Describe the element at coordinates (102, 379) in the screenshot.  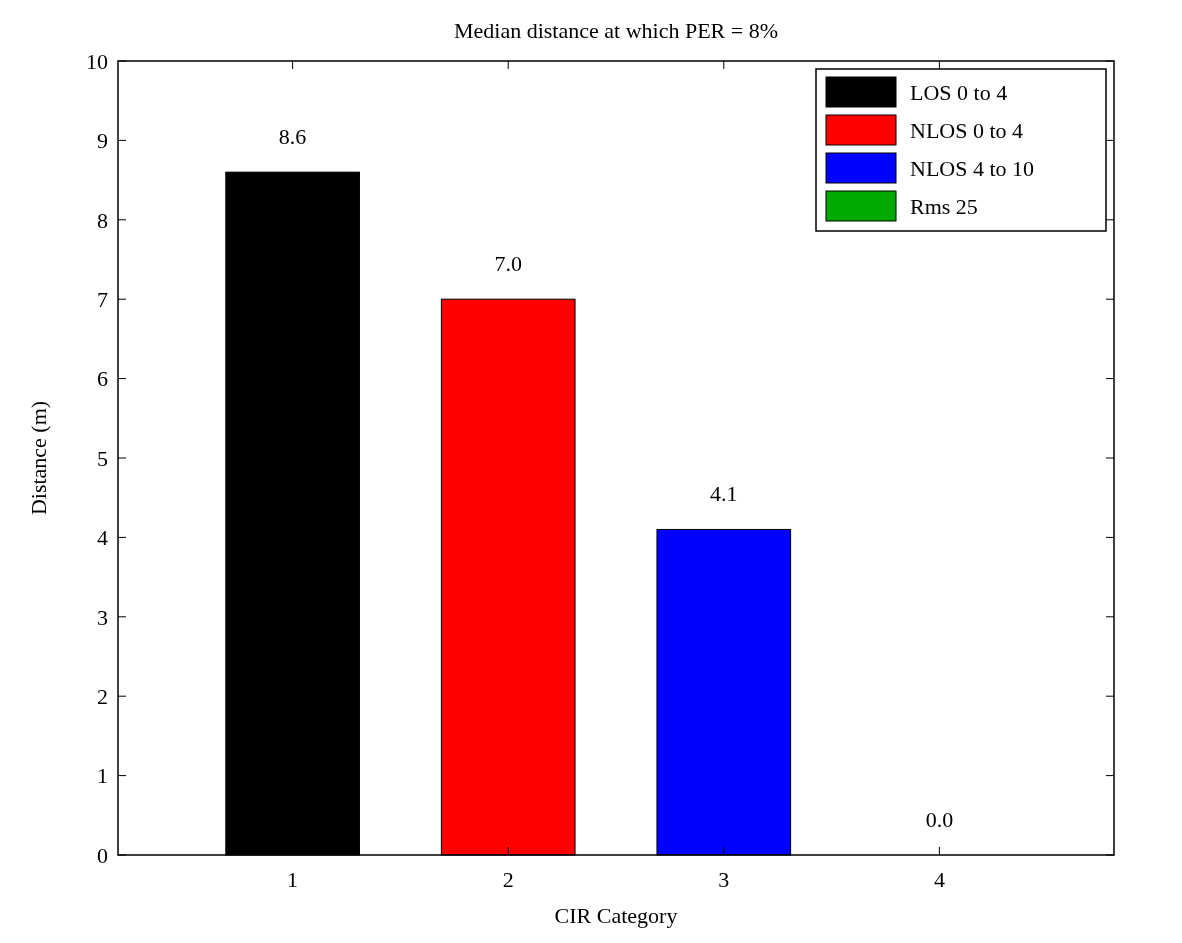
I see `y-tick-label: 6` at that location.